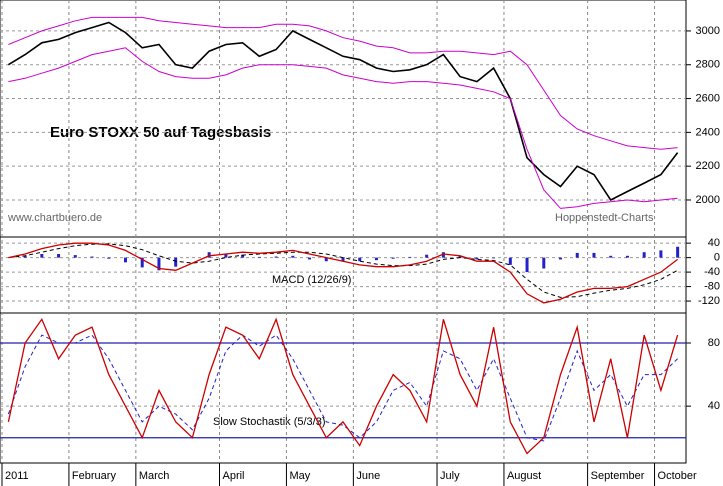 This screenshot has height=486, width=723. Describe the element at coordinates (17, 476) in the screenshot. I see `x-tick-label: 2011` at that location.